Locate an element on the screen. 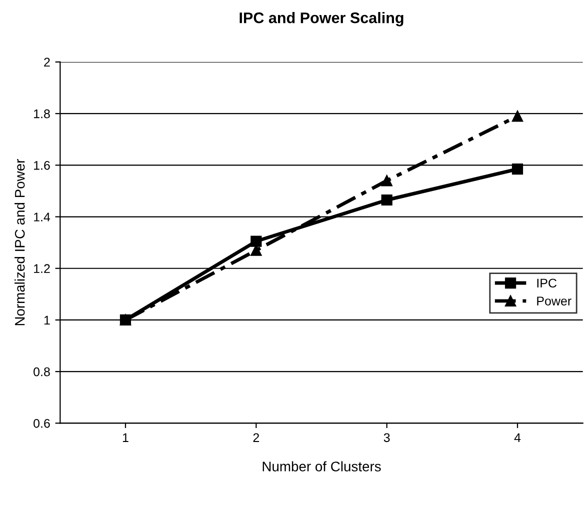 The width and height of the screenshot is (584, 508). y-axis-title: Normalized IPC and Power is located at coordinates (19, 242).